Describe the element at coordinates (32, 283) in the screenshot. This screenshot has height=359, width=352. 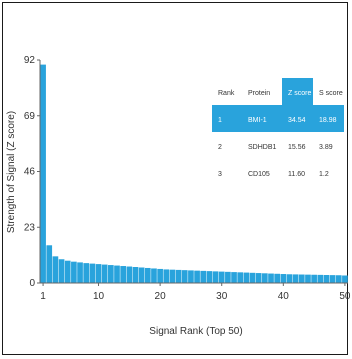
I see `y-tick-label: 0` at that location.